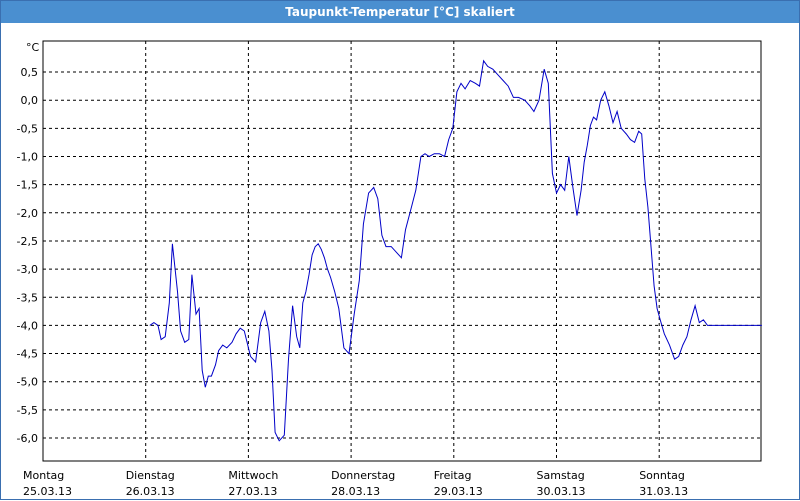 This screenshot has height=501, width=800. I want to click on y-tick-label: -2,5, so click(27, 241).